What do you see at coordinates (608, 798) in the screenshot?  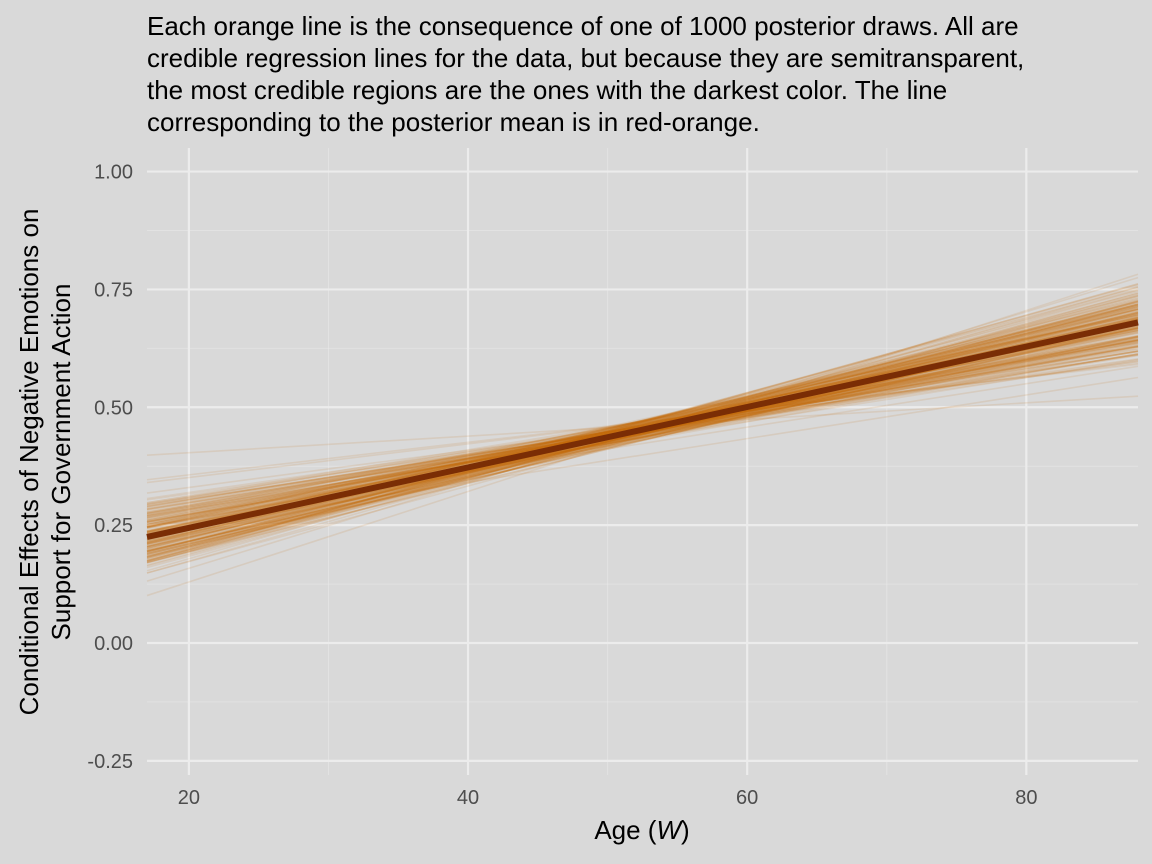 I see `x-axis-ticks: 20 40 60 80` at bounding box center [608, 798].